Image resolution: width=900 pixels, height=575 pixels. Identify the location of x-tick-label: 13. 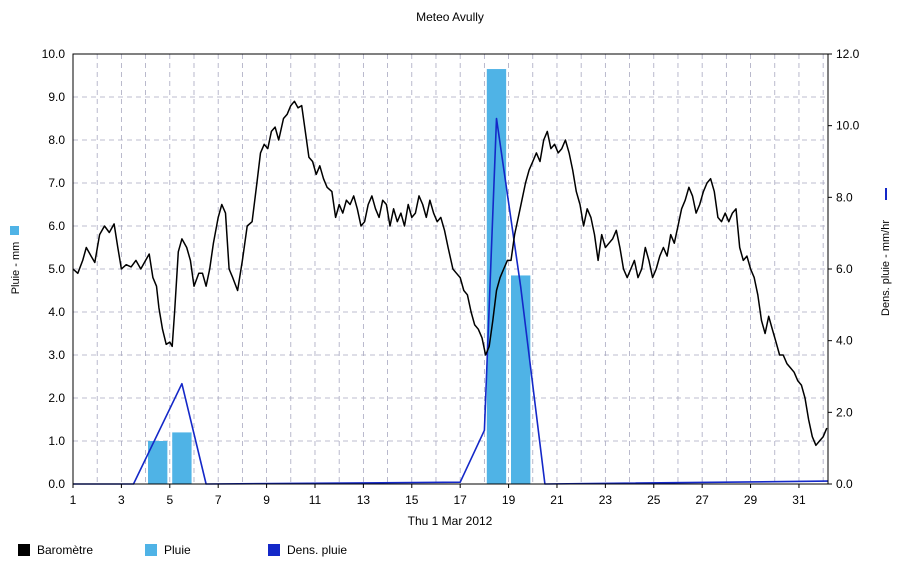
(364, 500).